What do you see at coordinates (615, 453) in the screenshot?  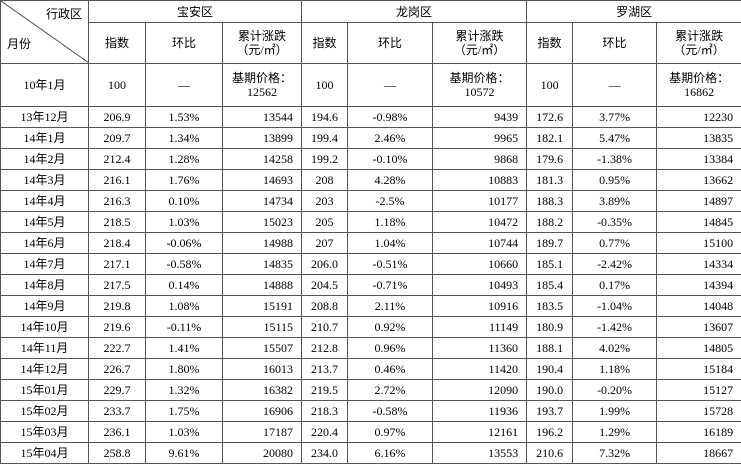 I see `change-cell: 7.32%` at bounding box center [615, 453].